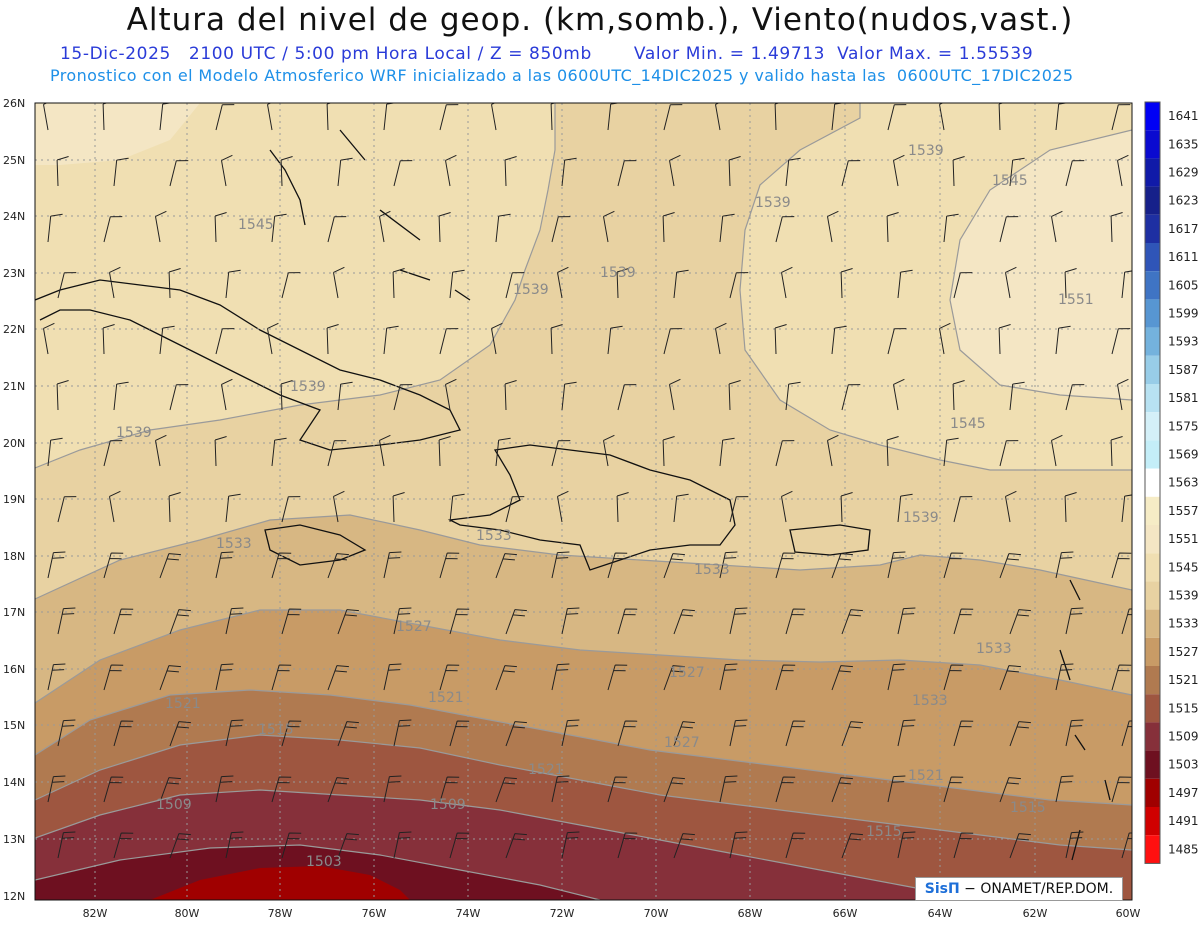 The image size is (1200, 927). Describe the element at coordinates (14, 725) in the screenshot. I see `lat-label: 15N` at that location.